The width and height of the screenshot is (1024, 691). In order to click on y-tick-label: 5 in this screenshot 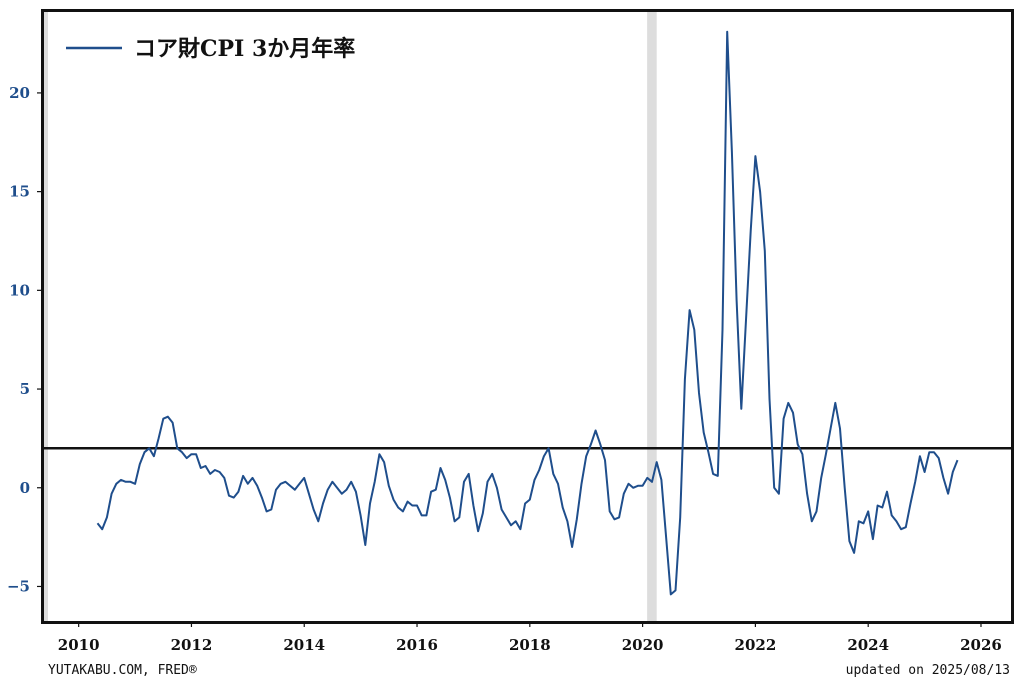, I will do `click(25, 389)`.